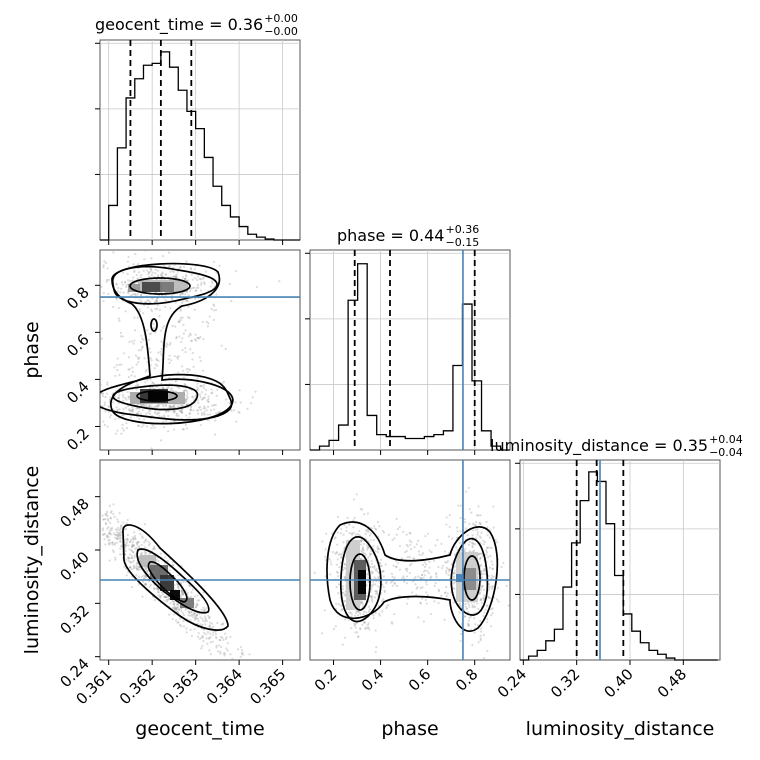 The image size is (760, 760). I want to click on density-cell, so click(134, 288).